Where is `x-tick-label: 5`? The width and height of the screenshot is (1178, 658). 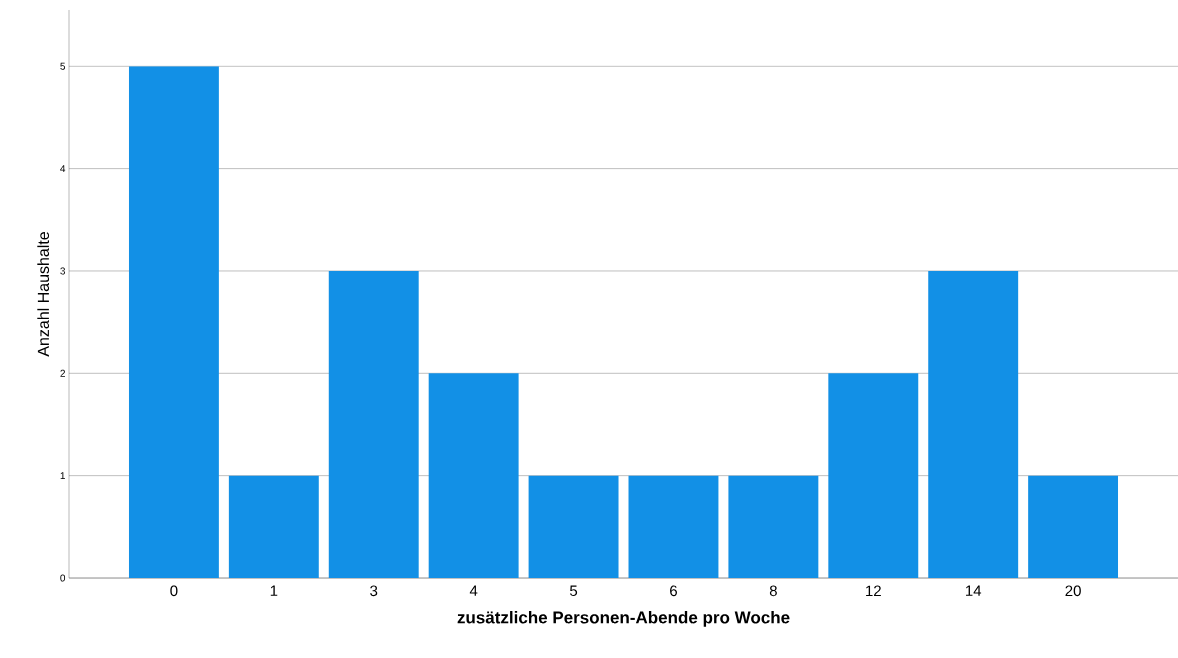
x-tick-label: 5 is located at coordinates (573, 590).